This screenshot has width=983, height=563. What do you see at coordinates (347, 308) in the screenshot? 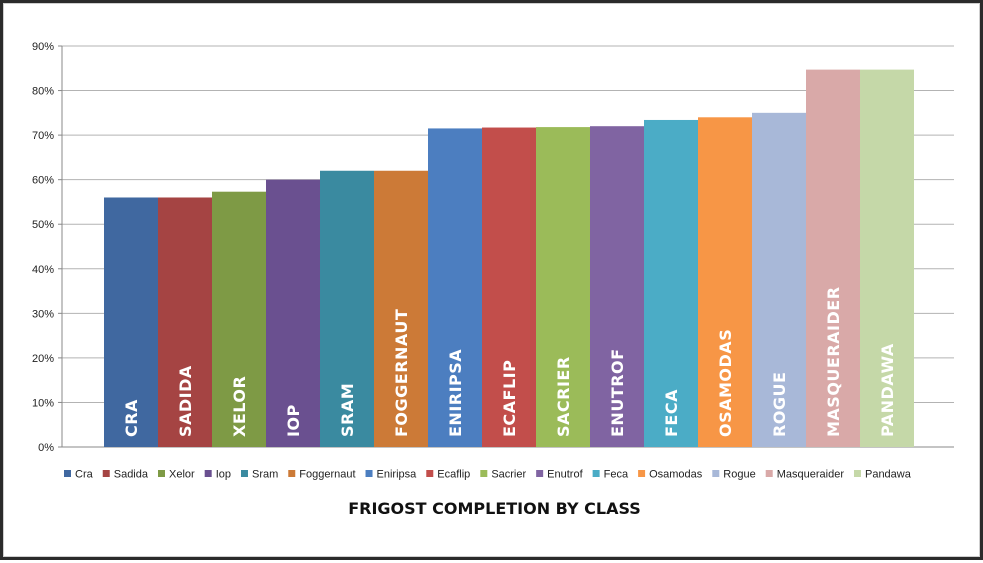
I see `bar-sram` at bounding box center [347, 308].